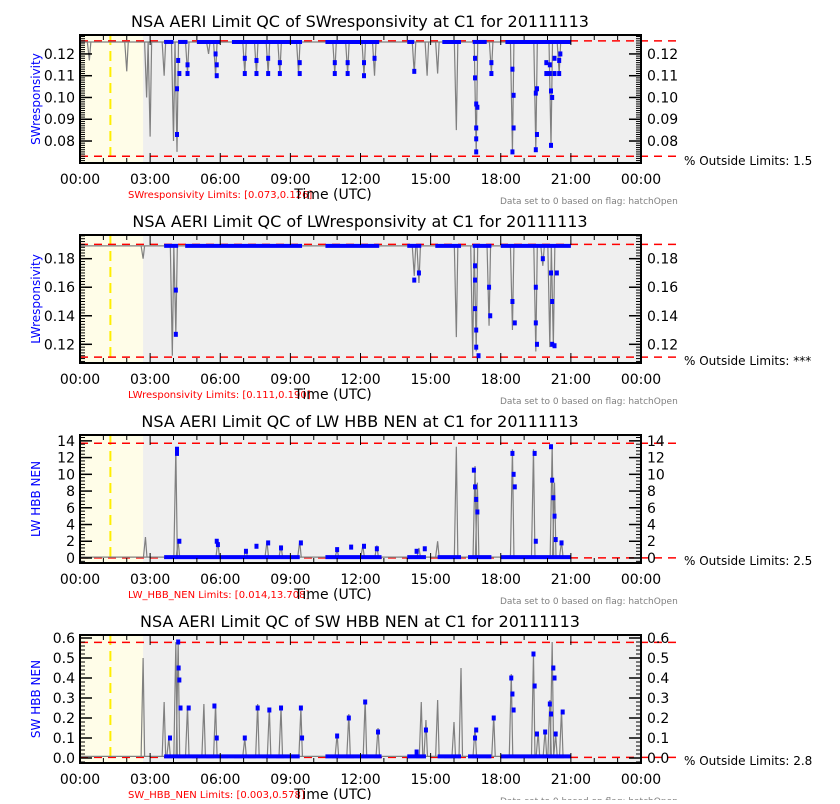 The height and width of the screenshot is (804, 840). I want to click on y-tick-label-right: 8, so click(651, 492).